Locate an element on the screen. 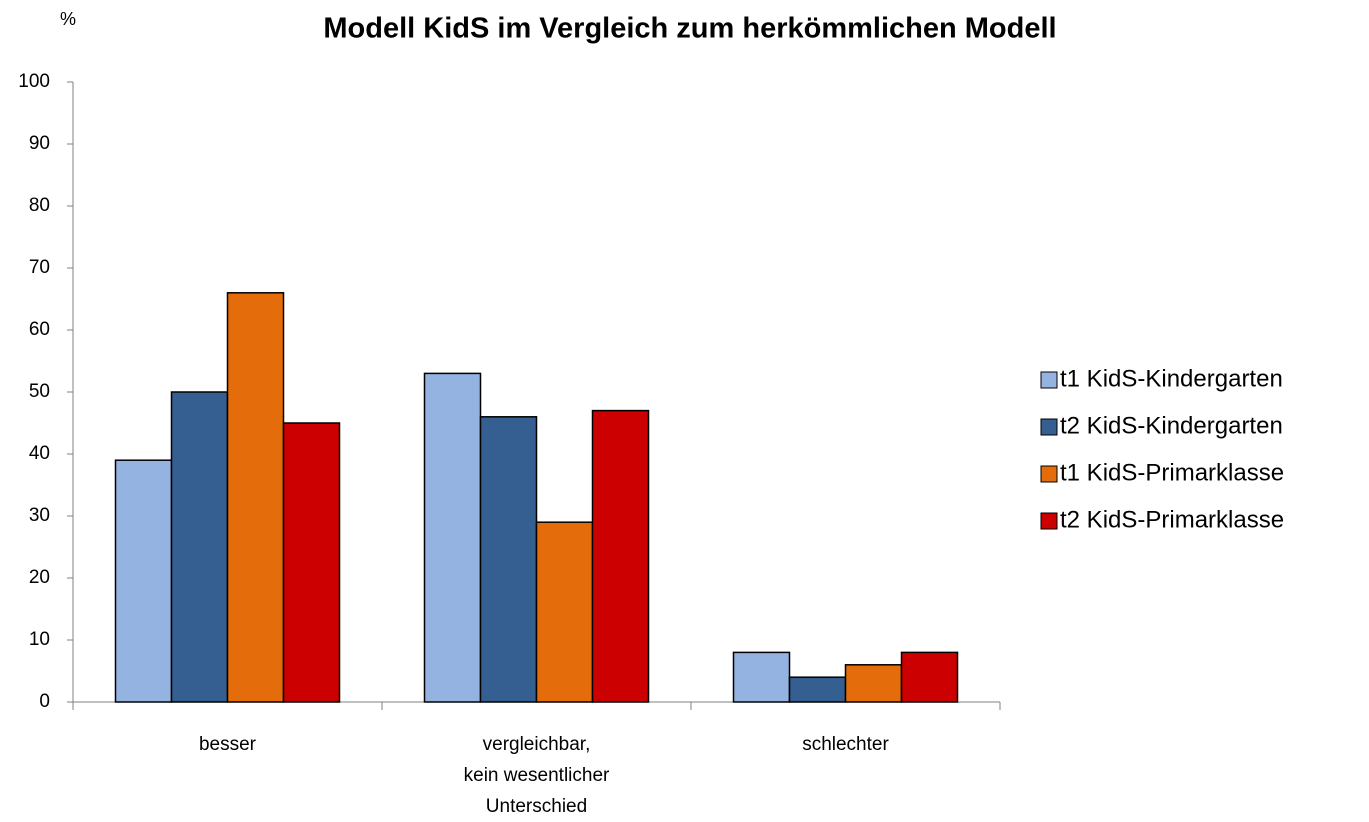 The height and width of the screenshot is (822, 1369). y-tick-label: 0 is located at coordinates (44, 701).